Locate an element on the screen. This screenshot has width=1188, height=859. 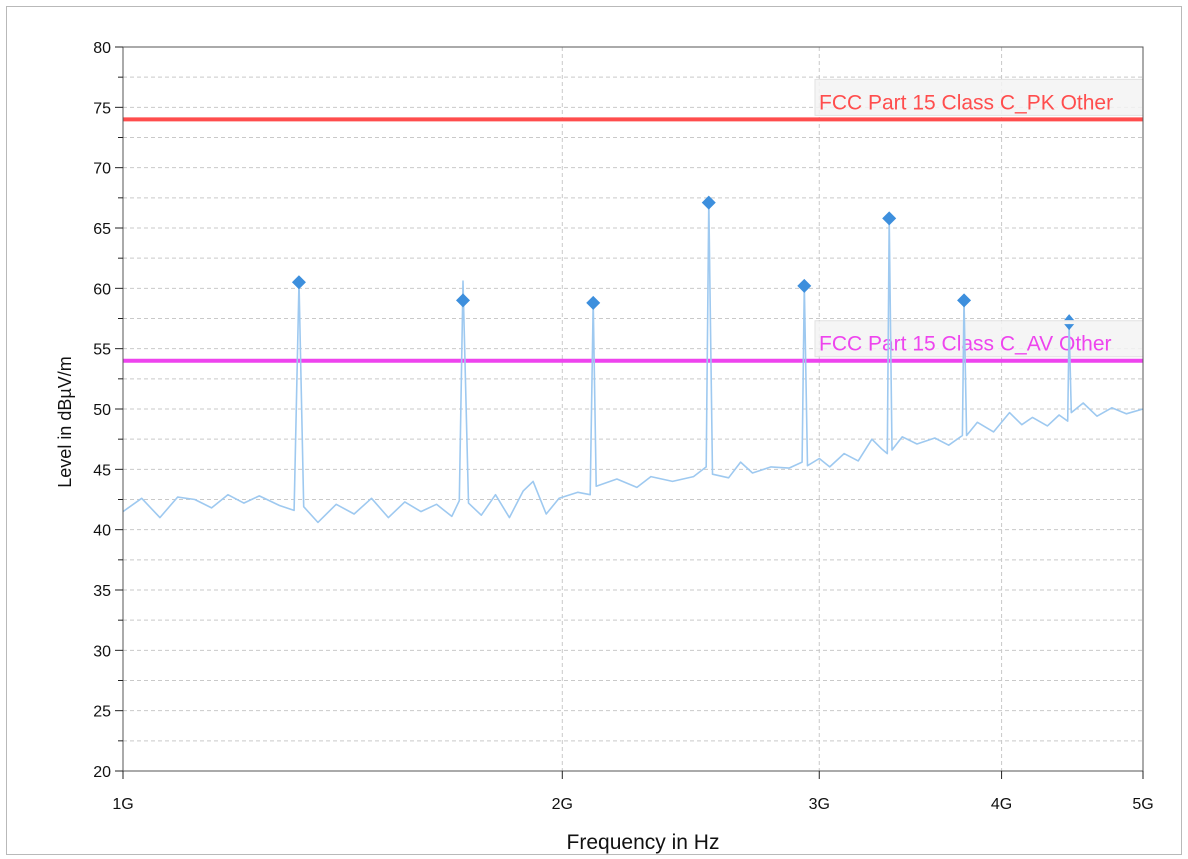
y-tick-label: 75 is located at coordinates (102, 108).